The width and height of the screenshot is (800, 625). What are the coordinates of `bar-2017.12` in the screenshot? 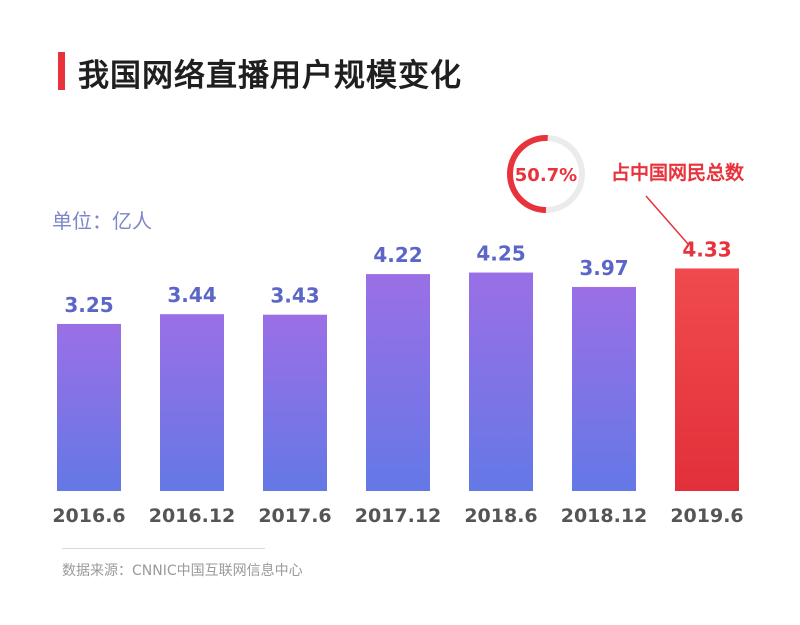 It's located at (398, 382).